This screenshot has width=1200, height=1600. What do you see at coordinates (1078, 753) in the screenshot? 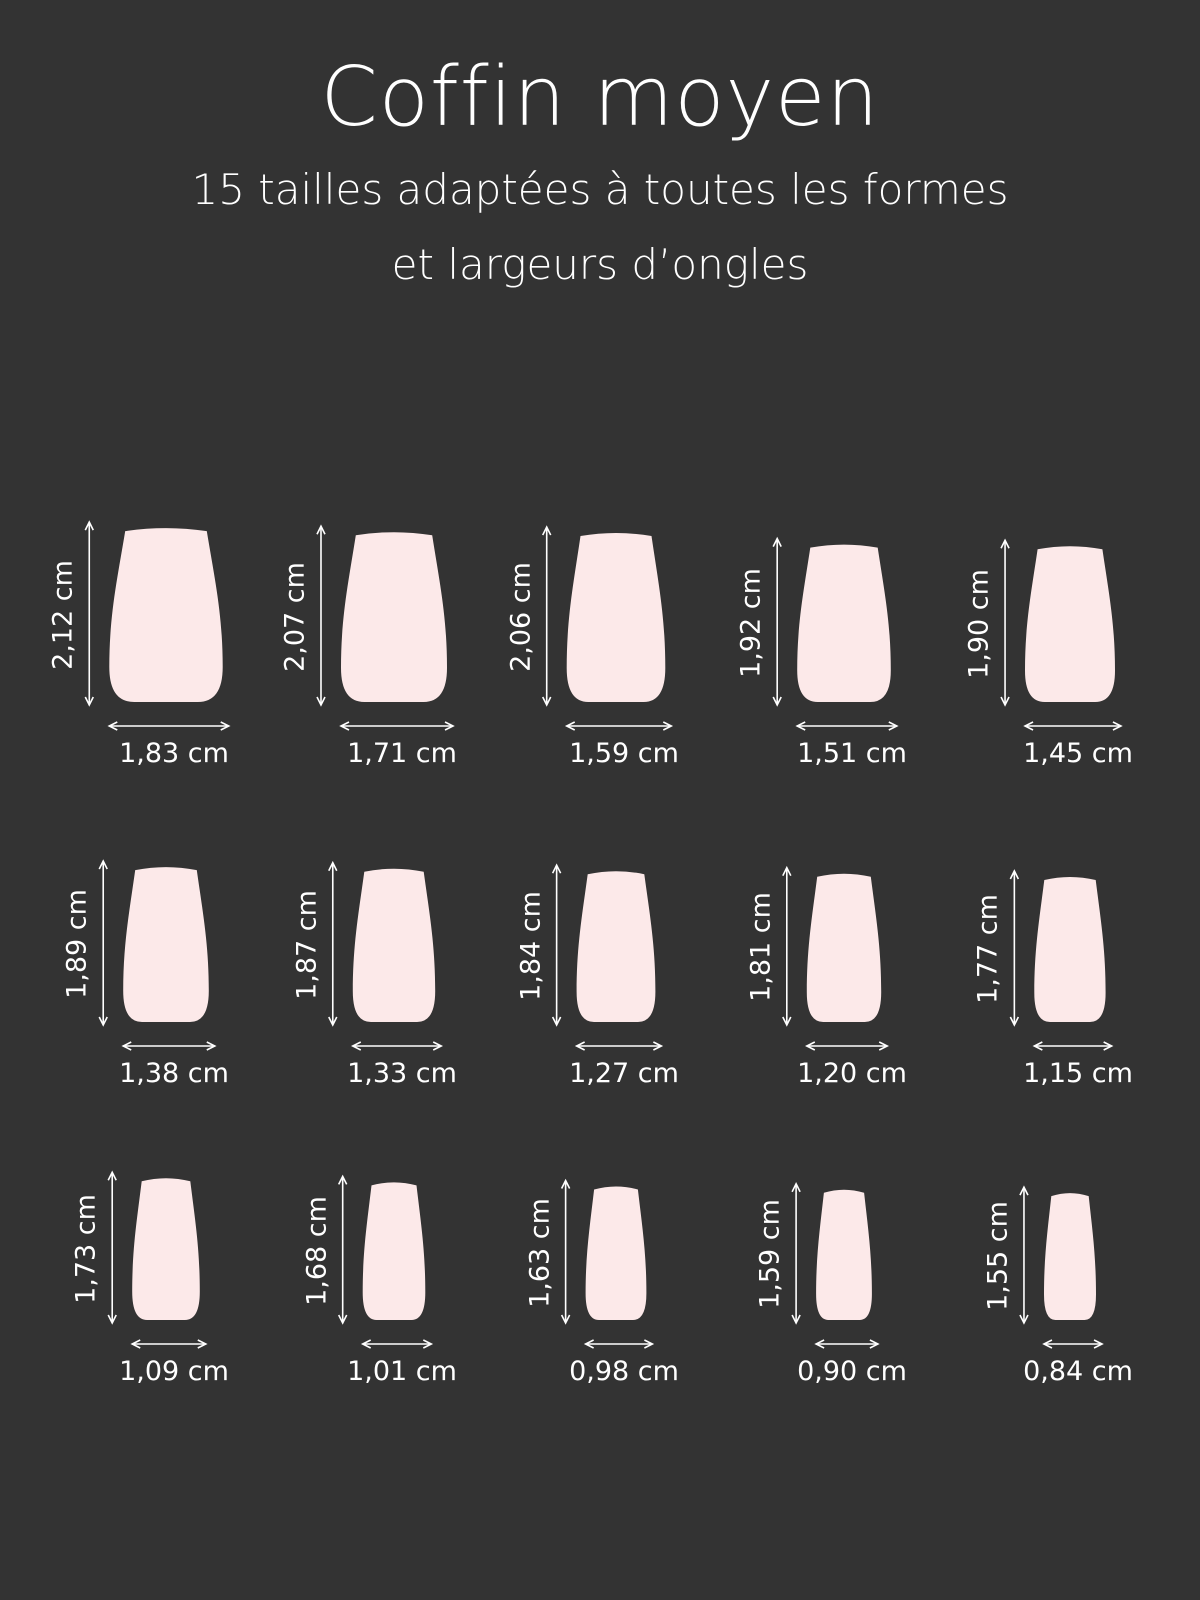
I see `width-label: 1,45 cm` at bounding box center [1078, 753].